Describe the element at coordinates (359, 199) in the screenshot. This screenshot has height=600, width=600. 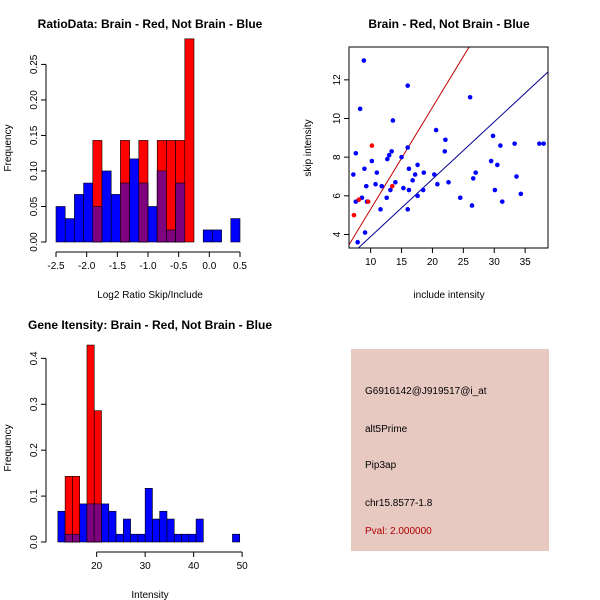
I see `scatter-point-brain` at that location.